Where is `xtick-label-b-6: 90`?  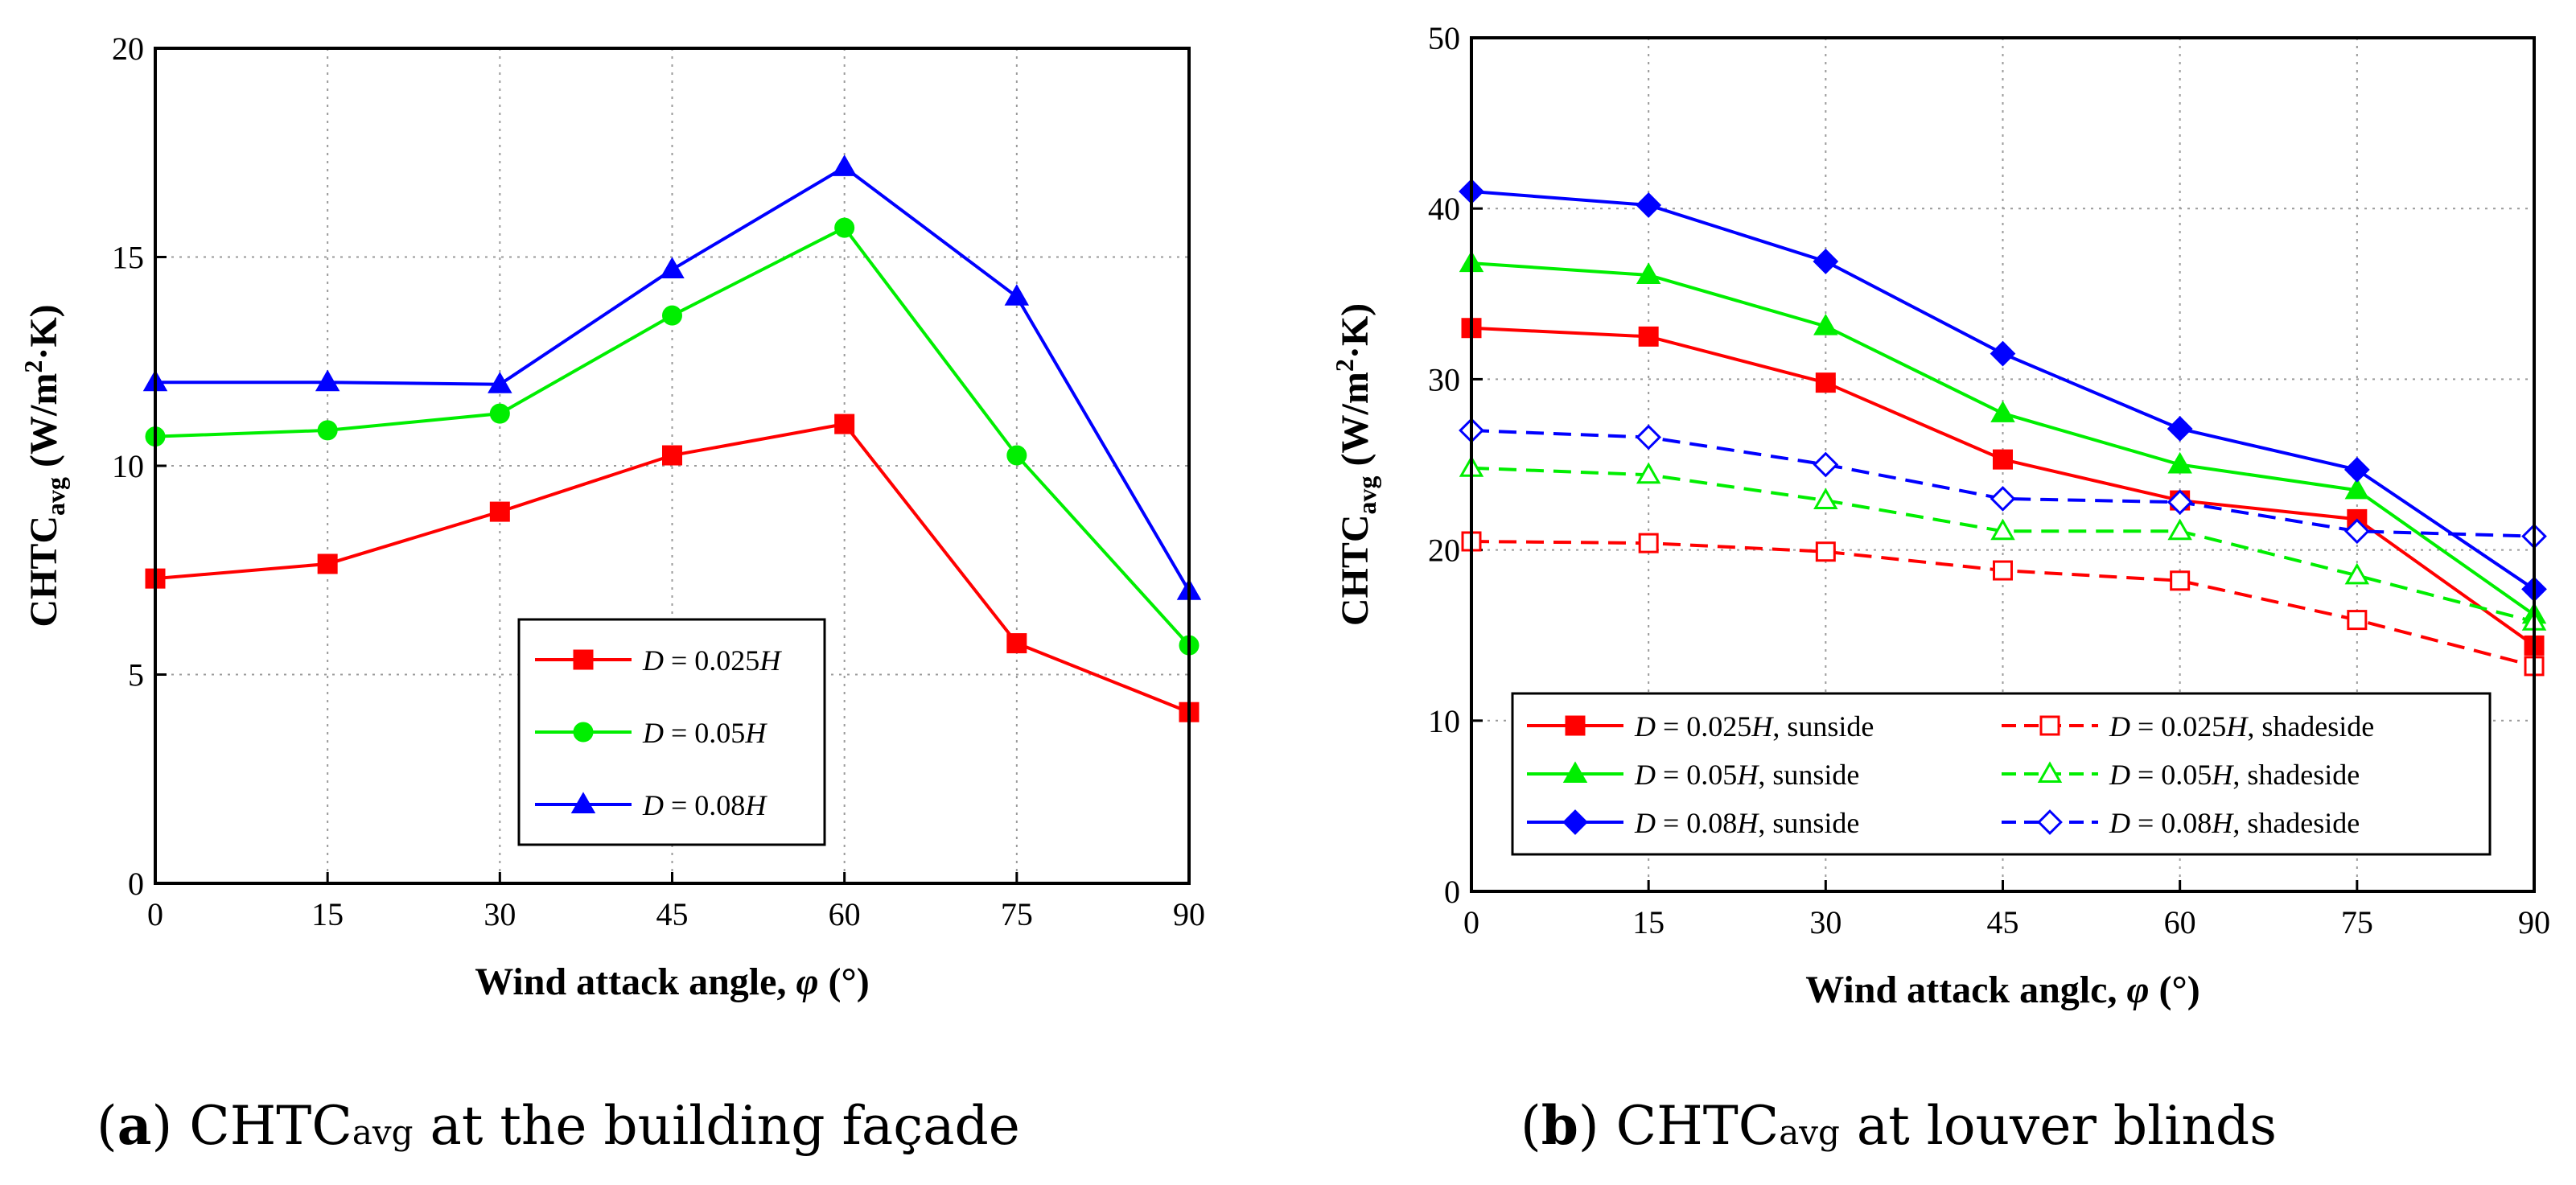
xtick-label-b-6: 90 is located at coordinates (2534, 922).